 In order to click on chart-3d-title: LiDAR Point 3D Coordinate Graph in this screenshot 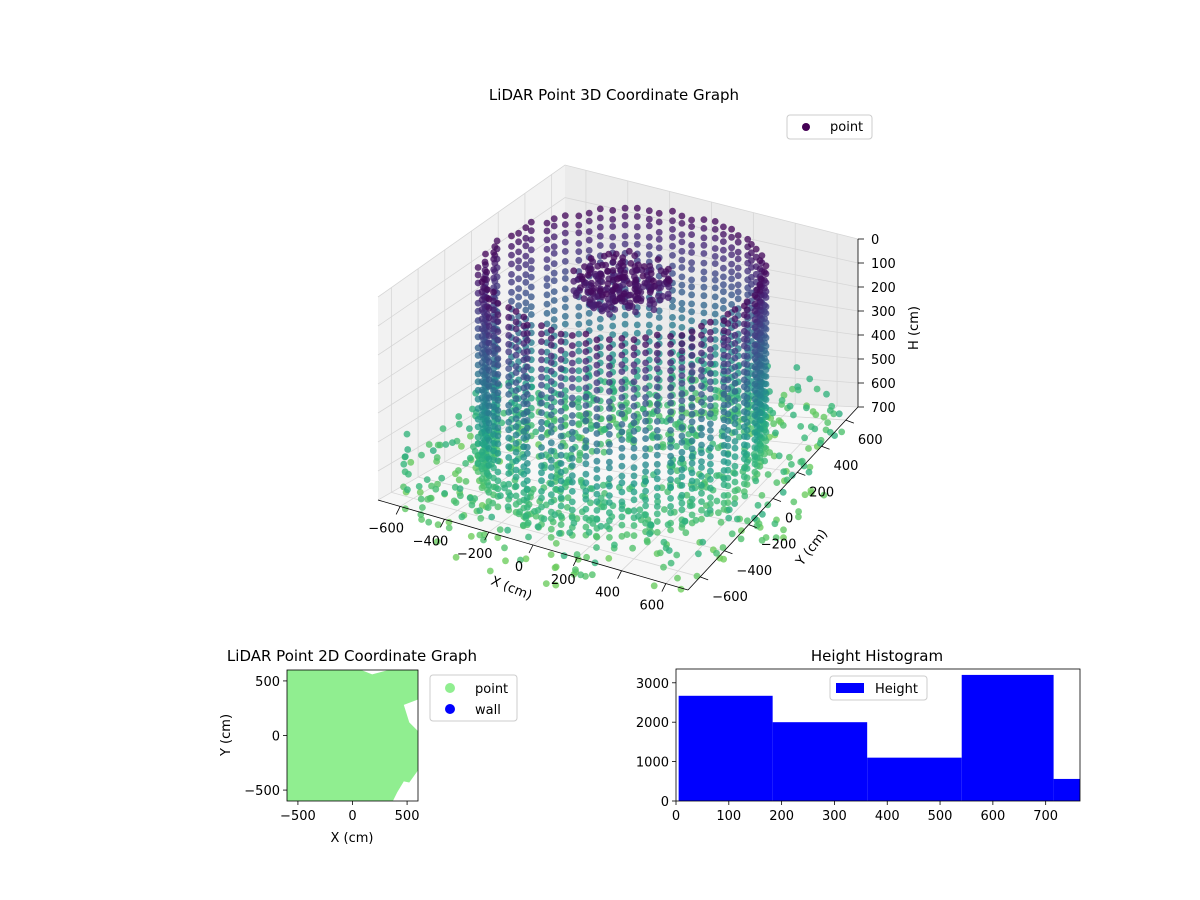, I will do `click(614, 95)`.